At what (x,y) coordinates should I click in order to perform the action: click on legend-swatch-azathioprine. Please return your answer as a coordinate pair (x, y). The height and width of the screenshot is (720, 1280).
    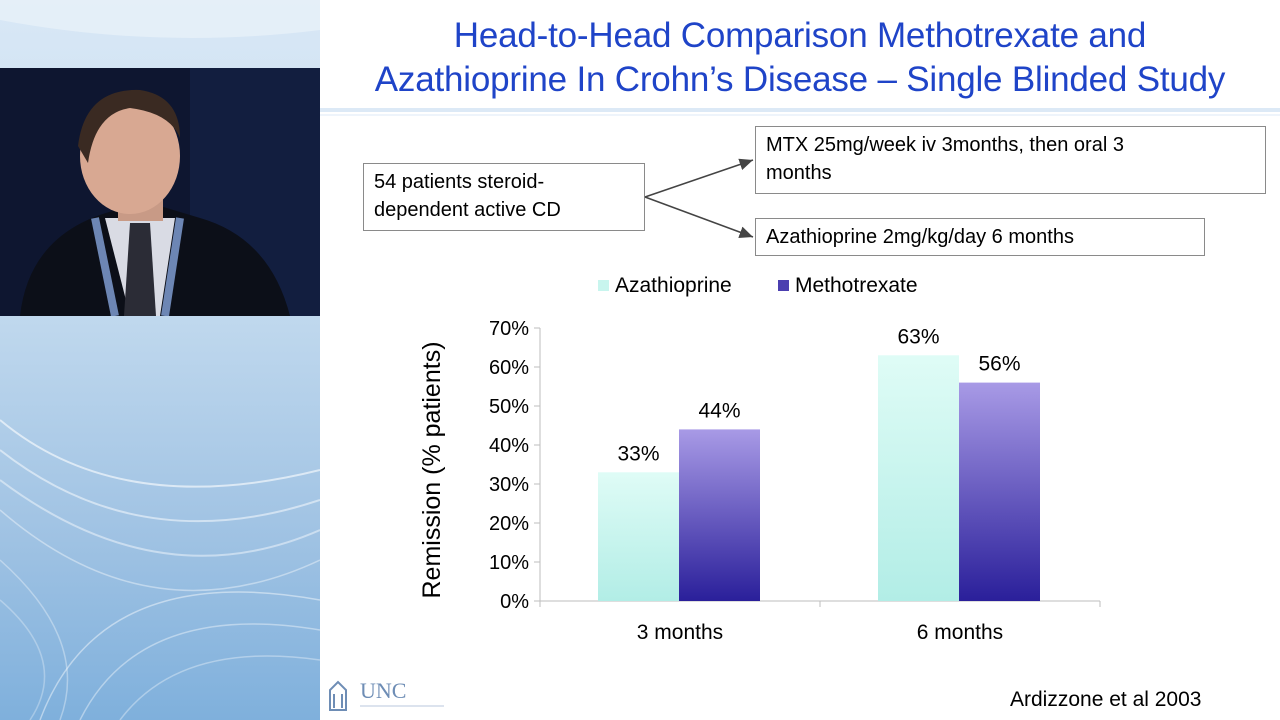
    Looking at the image, I should click on (603, 285).